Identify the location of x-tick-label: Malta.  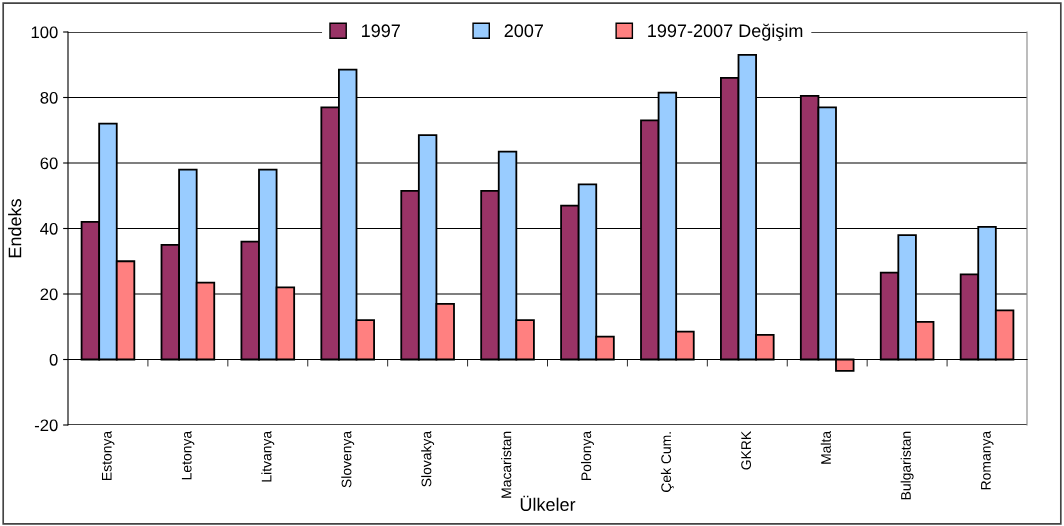
(825, 447).